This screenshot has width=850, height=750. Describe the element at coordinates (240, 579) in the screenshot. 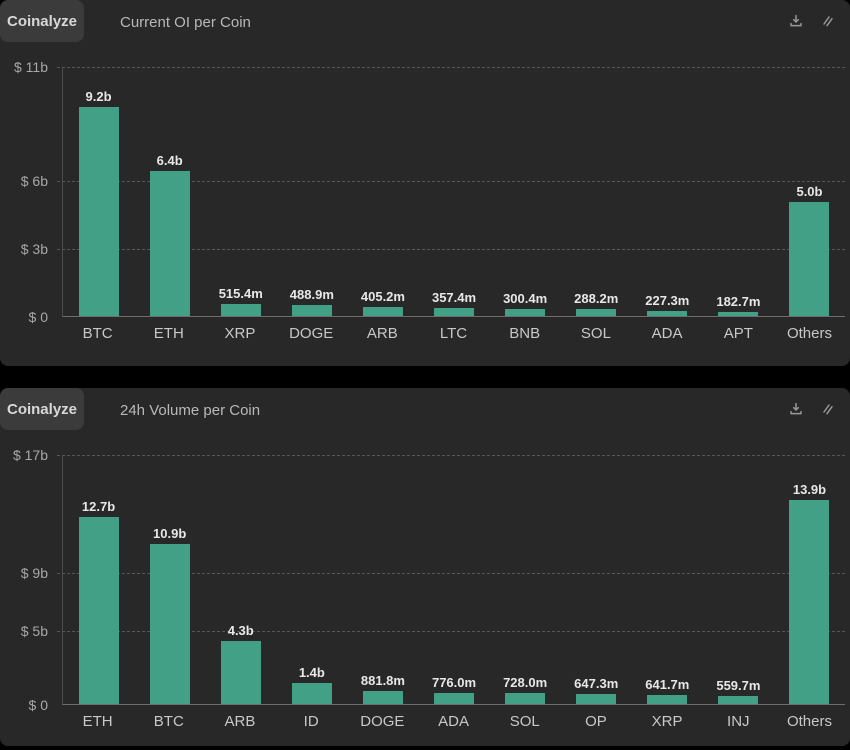

I see `bar-slot: 4.3b` at that location.